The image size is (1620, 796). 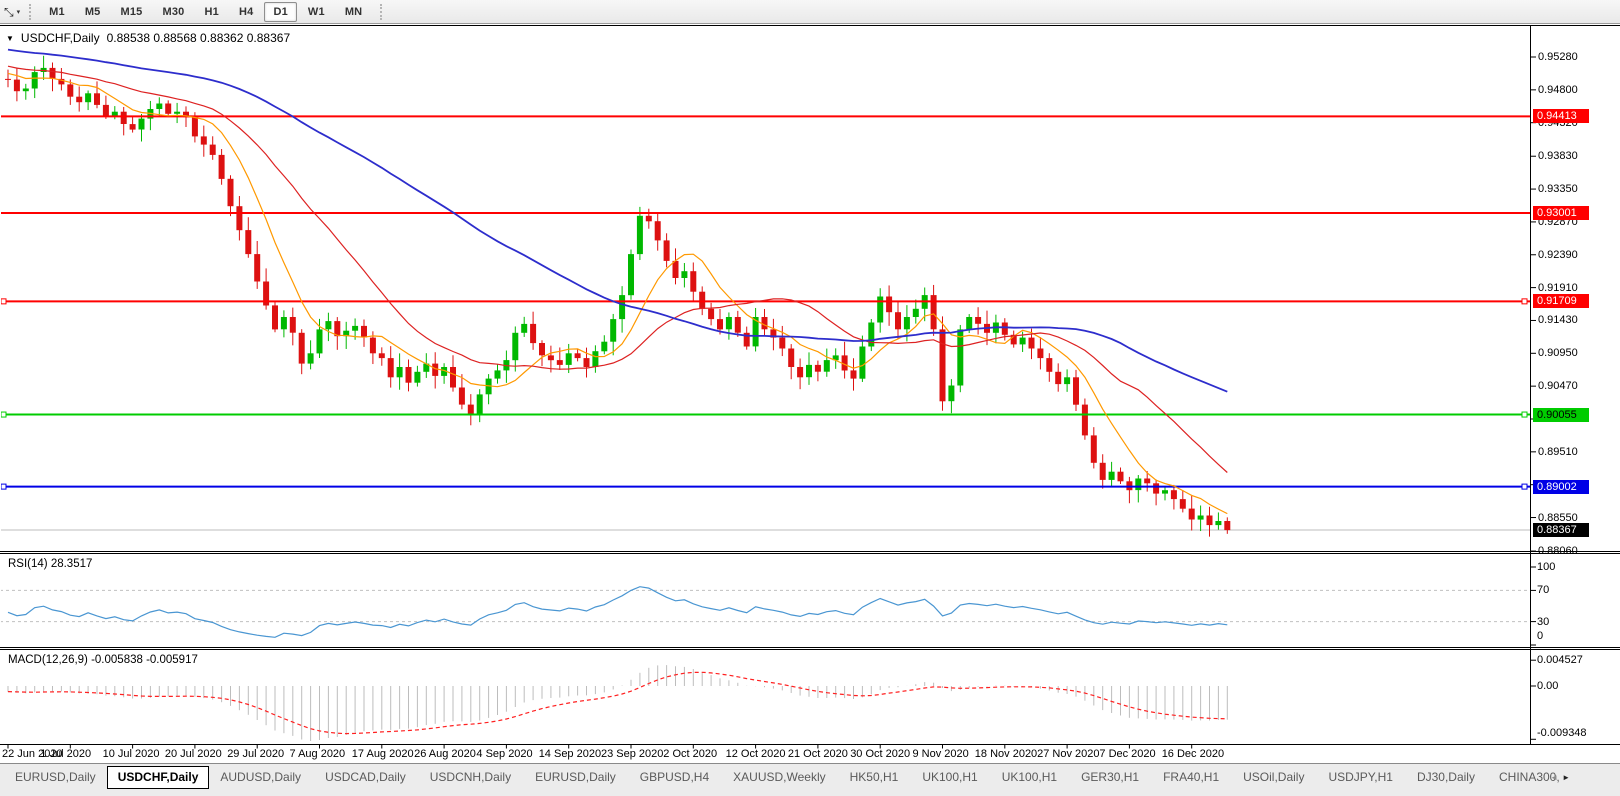 I want to click on price-axis-label: 0.91430, so click(x=1558, y=320).